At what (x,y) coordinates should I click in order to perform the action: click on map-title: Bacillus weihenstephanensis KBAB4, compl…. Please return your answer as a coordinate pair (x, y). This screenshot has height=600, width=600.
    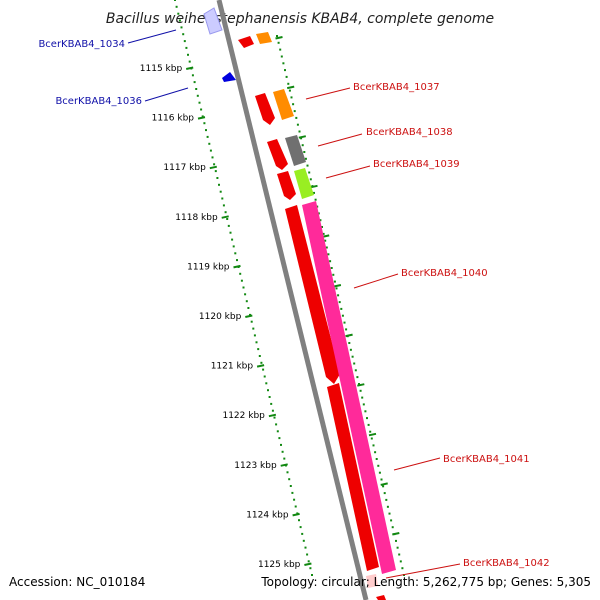
    Looking at the image, I should click on (300, 19).